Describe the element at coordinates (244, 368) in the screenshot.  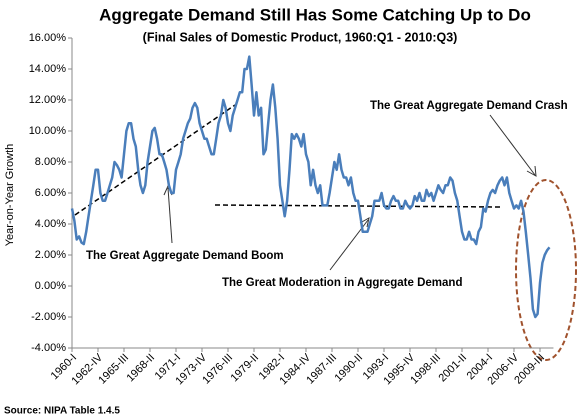
I see `x-tick-label: 1979-II` at that location.